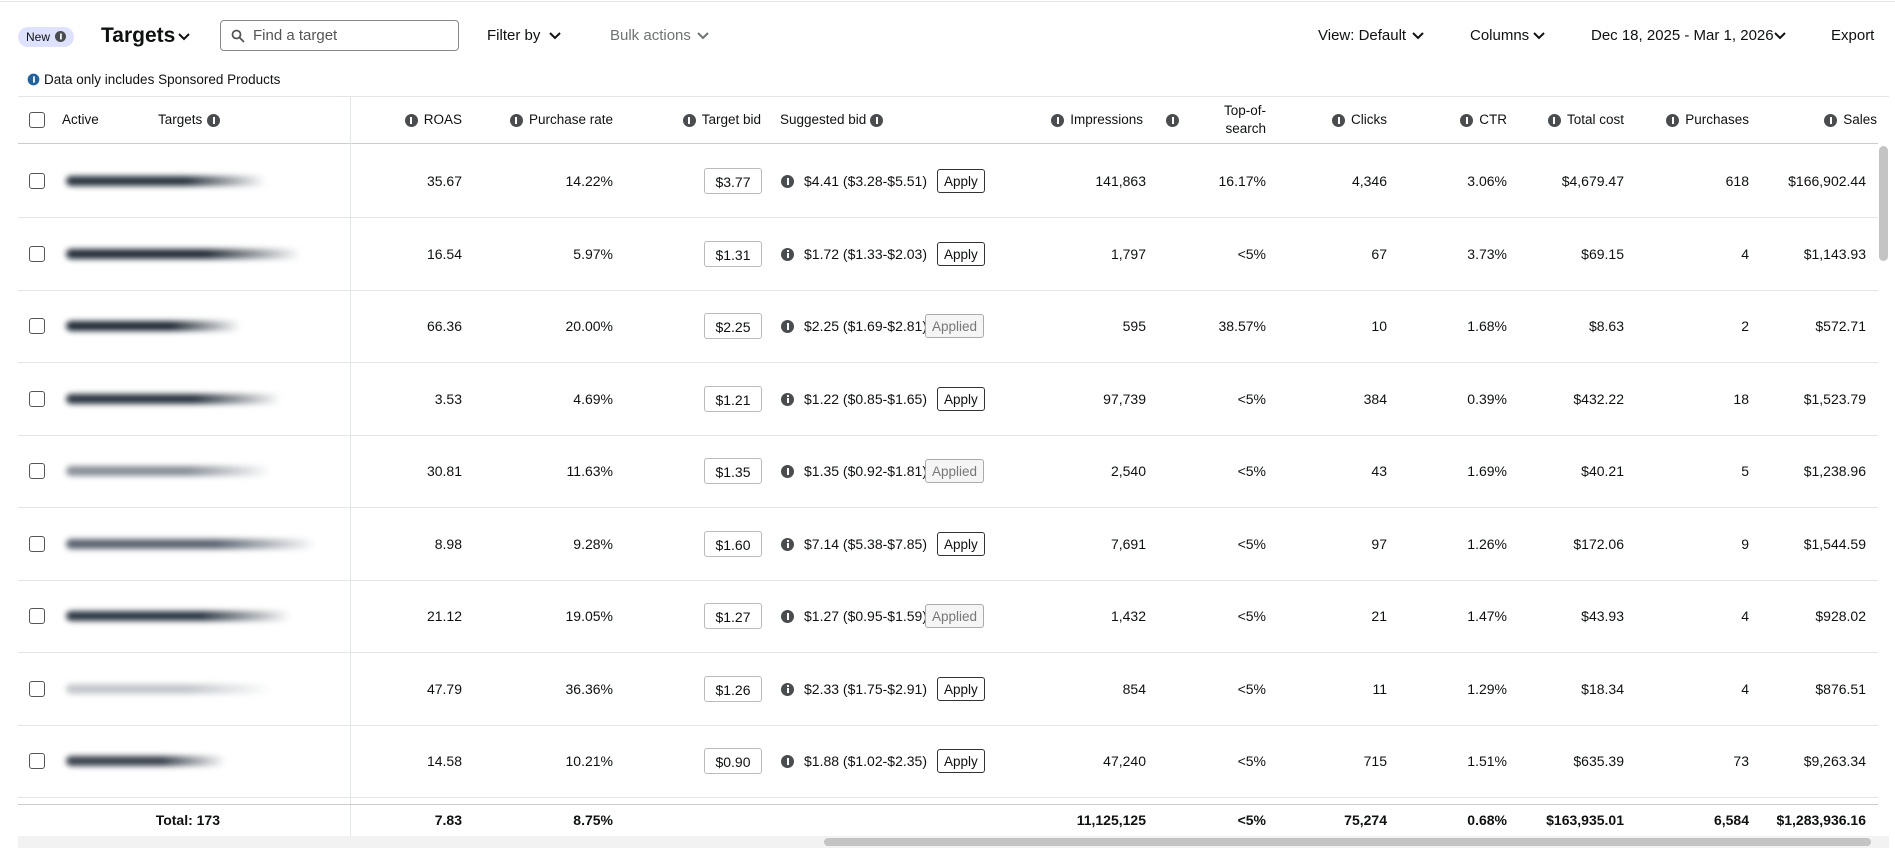 The image size is (1895, 853). Describe the element at coordinates (1134, 326) in the screenshot. I see `cell: 595` at that location.